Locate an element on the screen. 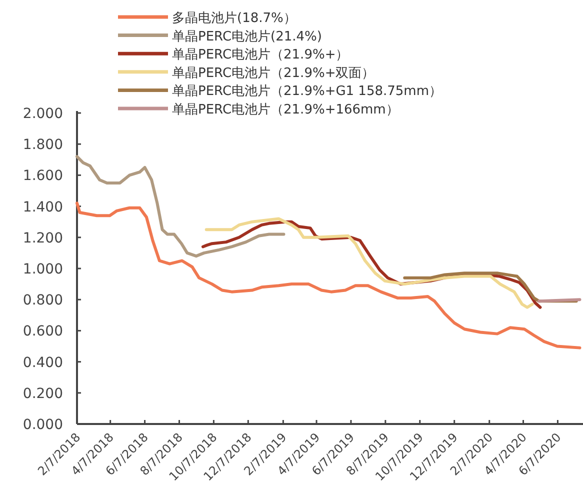 The image size is (583, 495). y-tick-label: 1.800 is located at coordinates (42, 145).